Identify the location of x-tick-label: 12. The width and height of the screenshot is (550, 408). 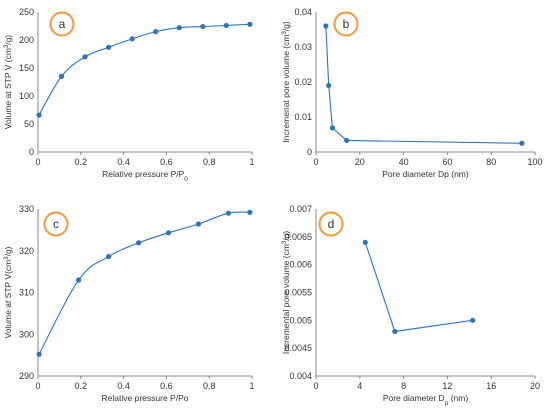
(447, 386).